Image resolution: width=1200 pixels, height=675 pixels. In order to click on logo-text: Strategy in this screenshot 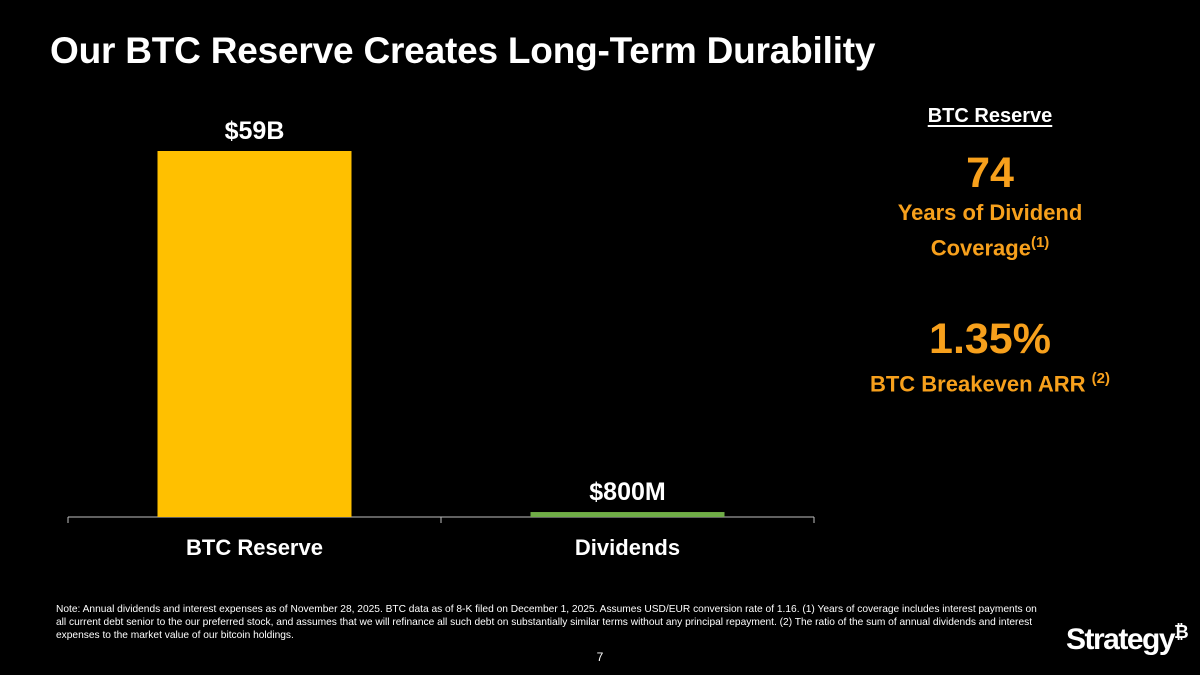, I will do `click(1121, 639)`.